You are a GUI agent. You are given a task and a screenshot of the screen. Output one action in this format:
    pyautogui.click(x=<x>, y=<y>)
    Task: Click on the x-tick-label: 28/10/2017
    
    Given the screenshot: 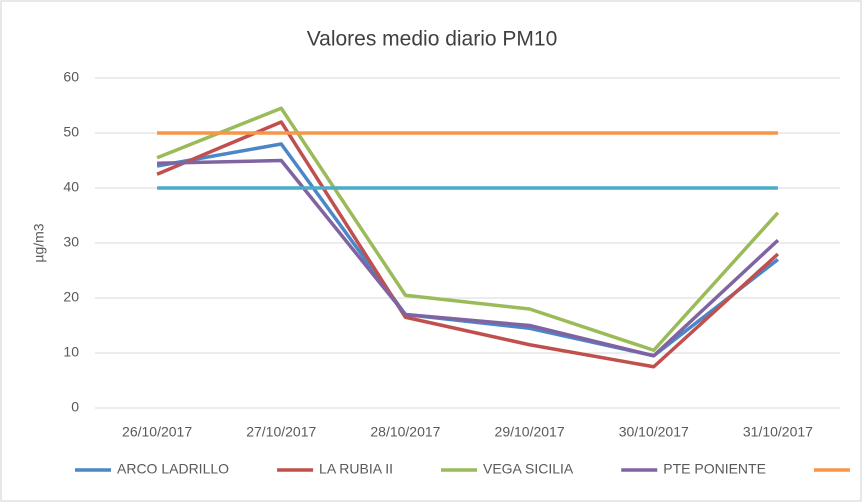 What is the action you would take?
    pyautogui.click(x=405, y=432)
    